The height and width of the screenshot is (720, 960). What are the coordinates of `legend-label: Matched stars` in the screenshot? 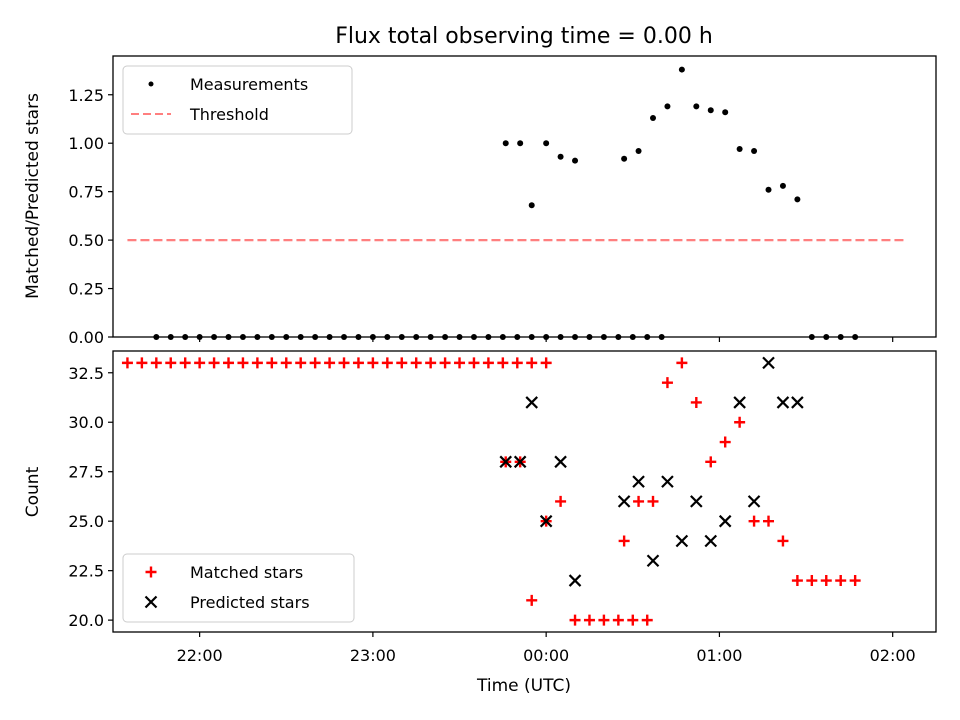 It's located at (246, 572).